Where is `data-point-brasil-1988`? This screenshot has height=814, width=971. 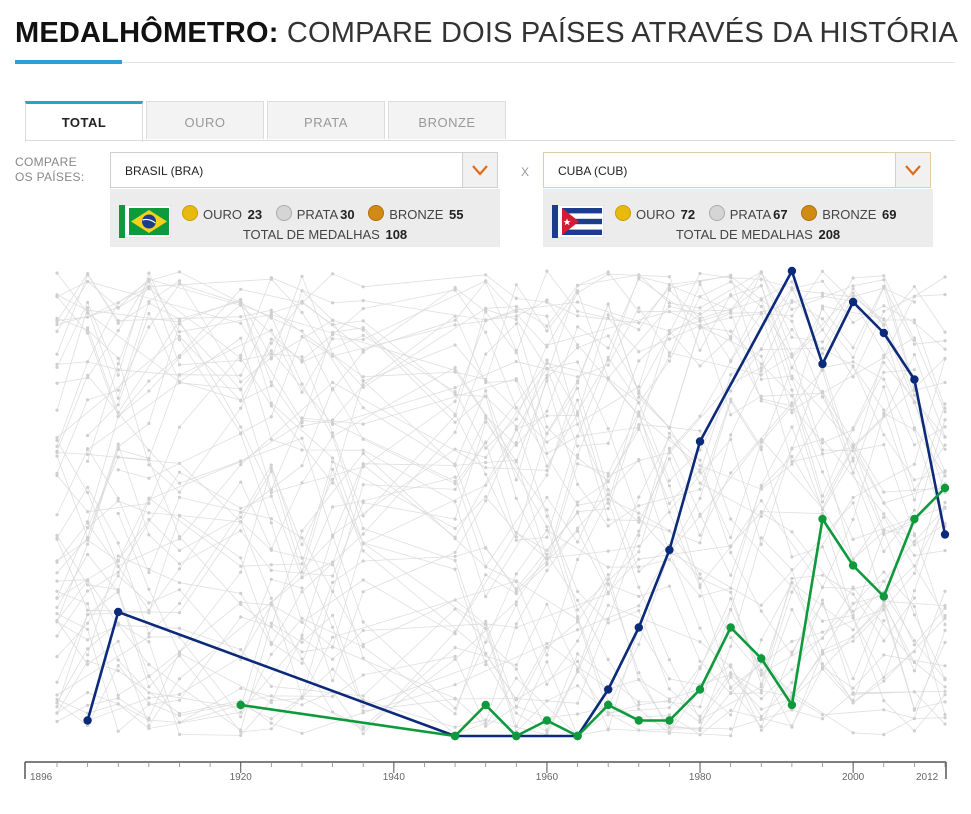 data-point-brasil-1988 is located at coordinates (761, 658).